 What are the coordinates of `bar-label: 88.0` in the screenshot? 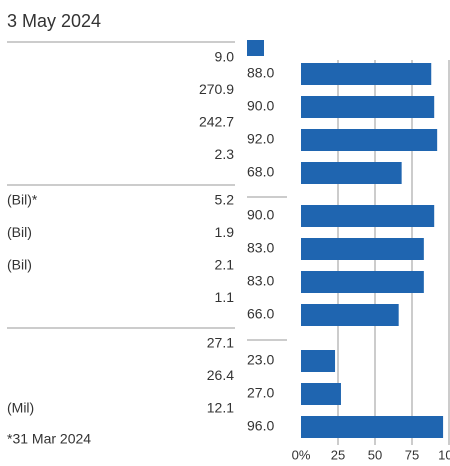 It's located at (260, 73).